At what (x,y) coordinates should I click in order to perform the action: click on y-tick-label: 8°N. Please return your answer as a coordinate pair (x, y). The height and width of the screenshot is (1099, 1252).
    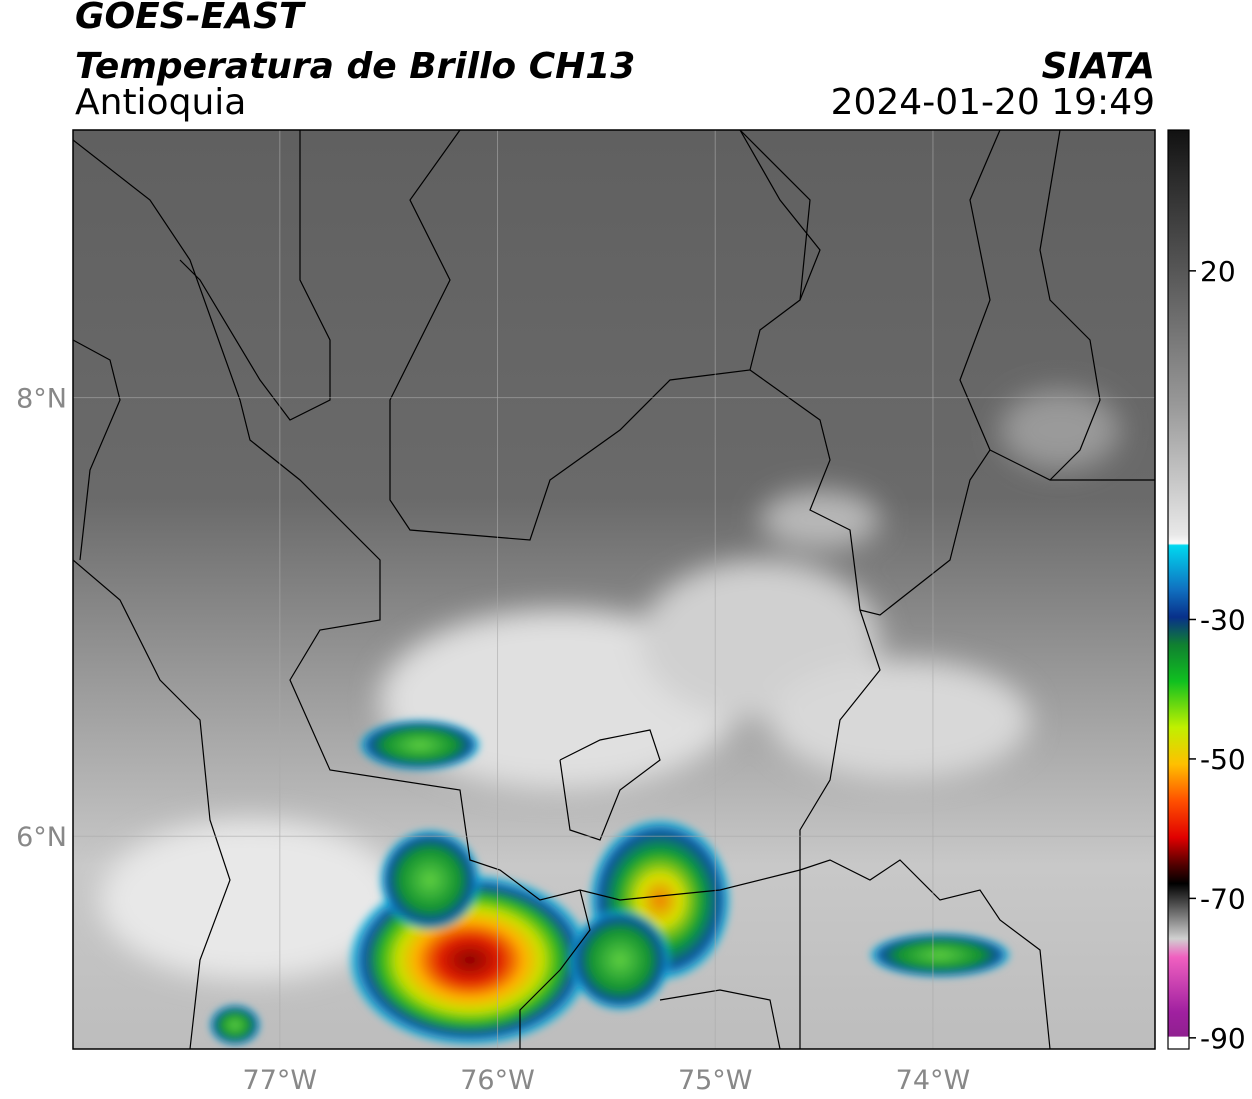
    Looking at the image, I should click on (41, 399).